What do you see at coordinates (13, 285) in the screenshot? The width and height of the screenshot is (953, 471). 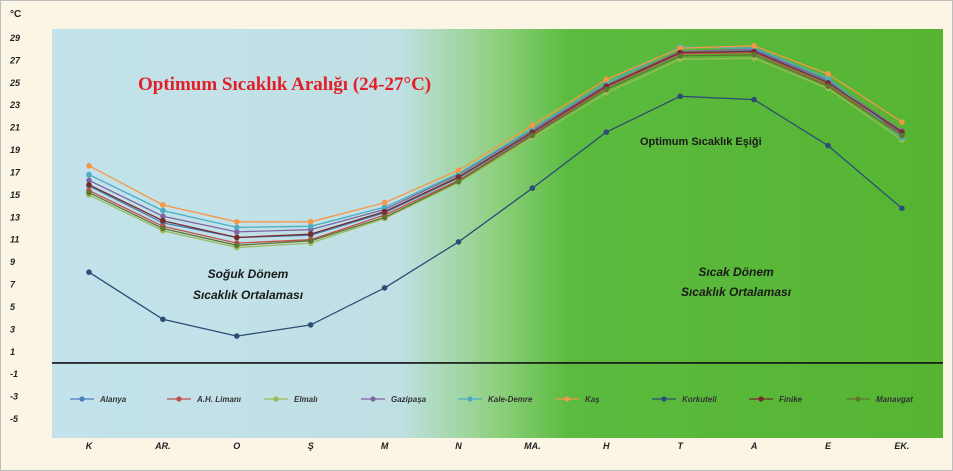 I see `y-tick-label: 7` at bounding box center [13, 285].